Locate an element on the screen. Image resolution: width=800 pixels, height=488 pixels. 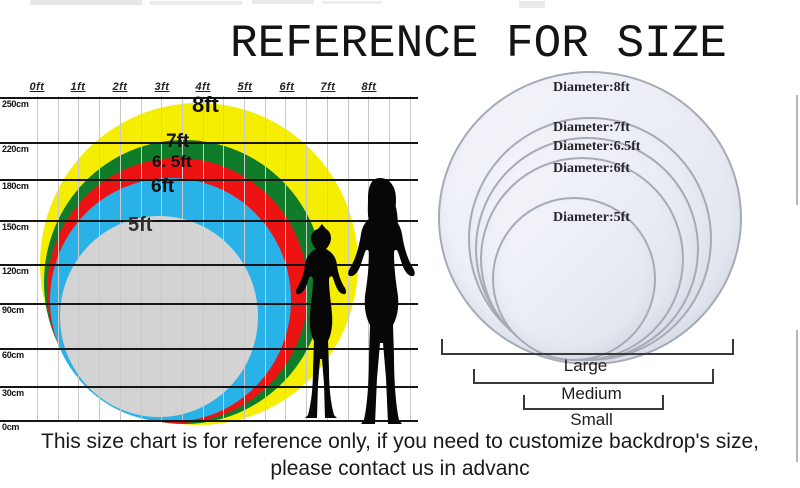
diameter-label-6ft: Diameter:6ft is located at coordinates (591, 168).